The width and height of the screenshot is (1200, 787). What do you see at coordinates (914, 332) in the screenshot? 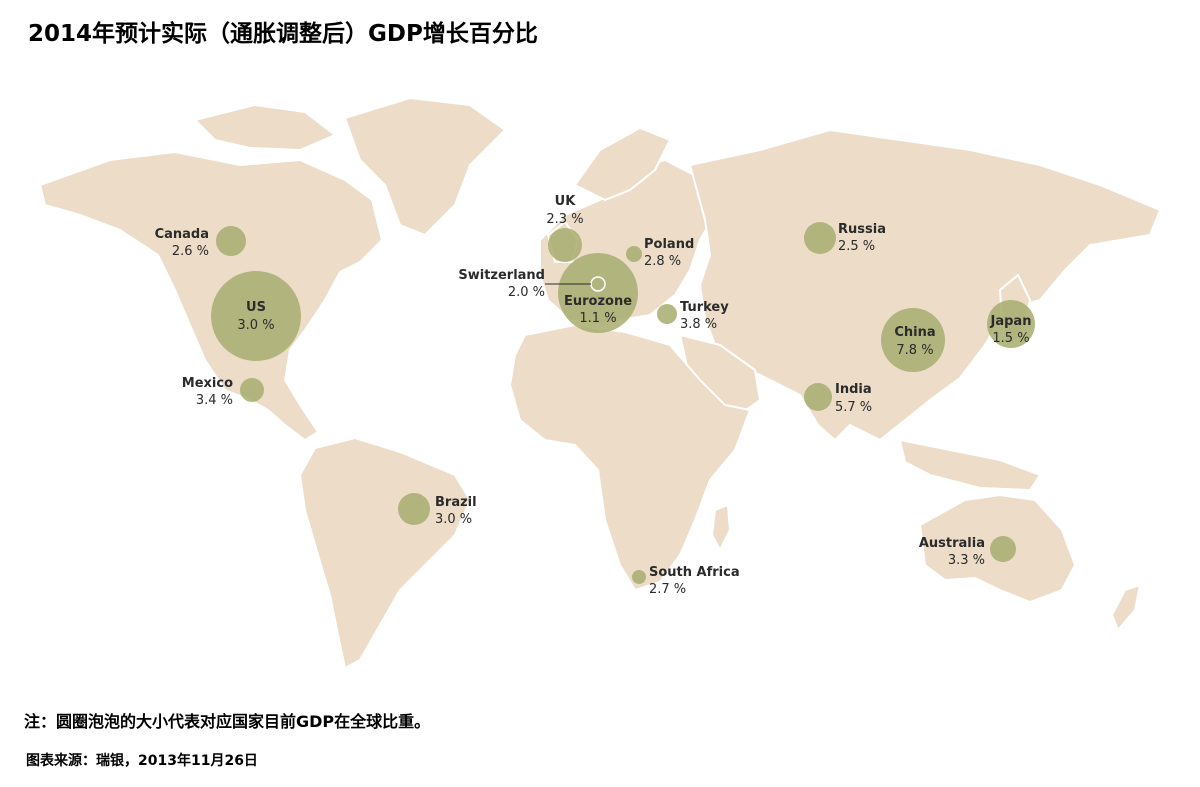
I see `label-name-china: China` at bounding box center [914, 332].